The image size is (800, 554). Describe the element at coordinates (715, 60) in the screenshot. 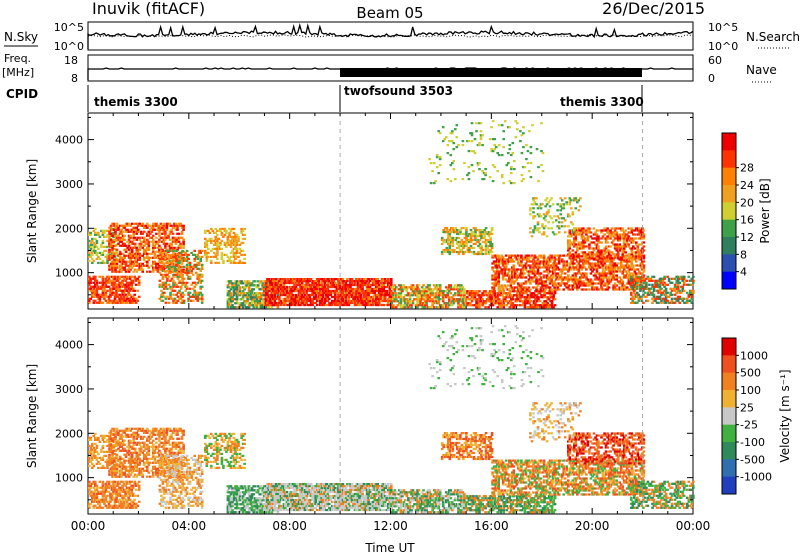

I see `nave-tick-top: 60` at that location.